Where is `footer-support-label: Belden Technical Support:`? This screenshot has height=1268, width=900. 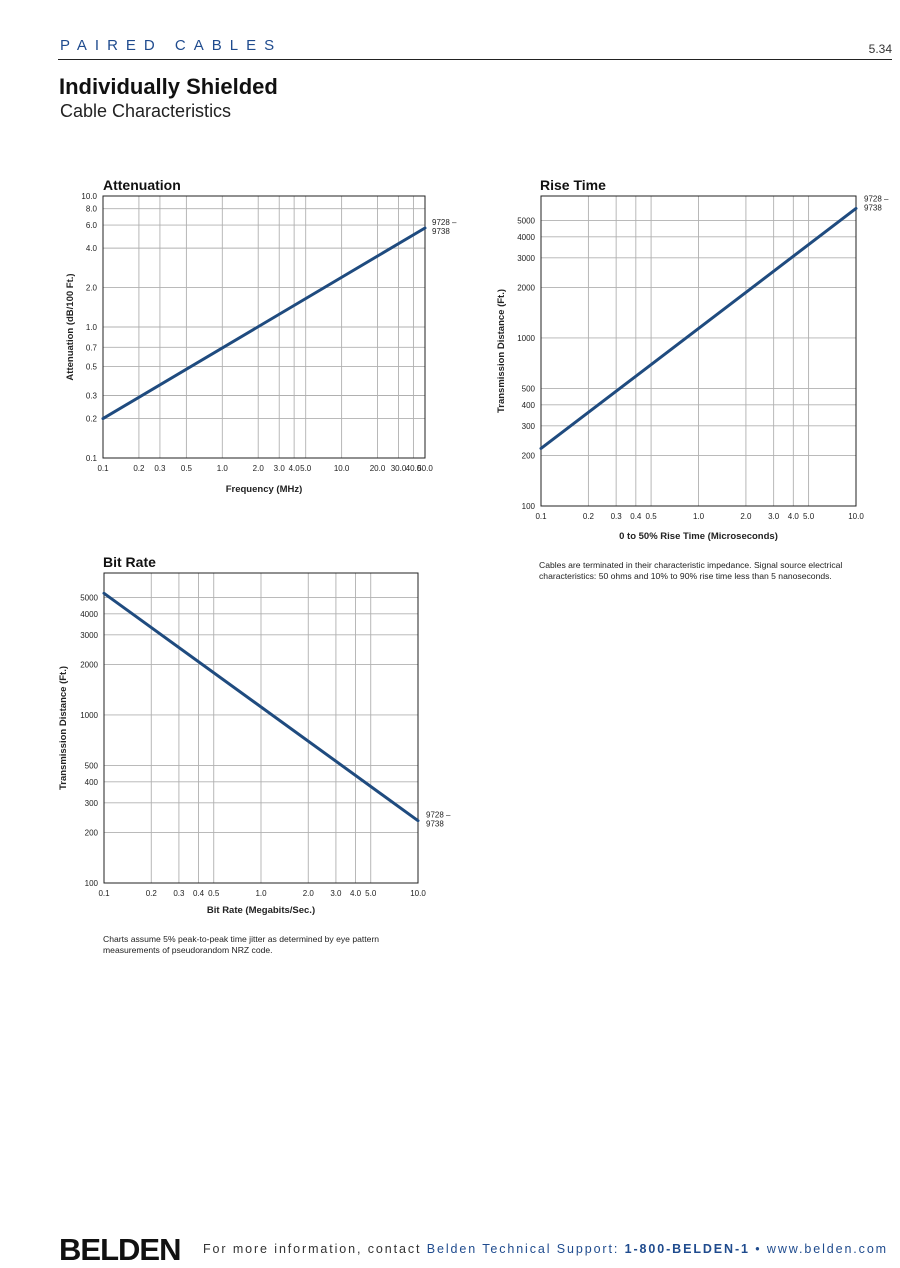
footer-support-label: Belden Technical Support: is located at coordinates (525, 1249).